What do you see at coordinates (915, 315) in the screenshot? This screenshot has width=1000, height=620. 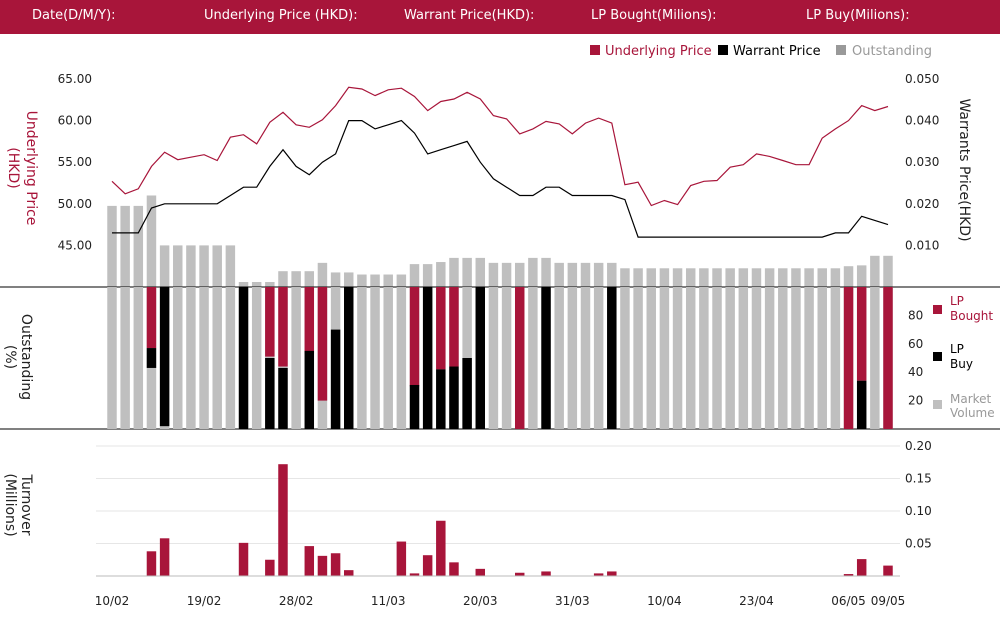 I see `outstanding-tick-label: 80` at bounding box center [915, 315].